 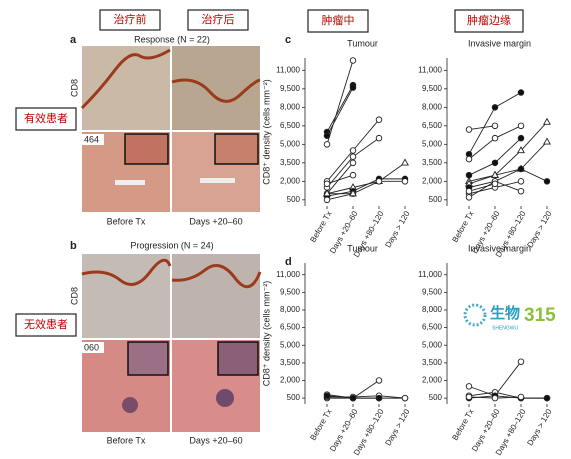 I want to click on x-tick-label: Days > 120, so click(x=397, y=229).